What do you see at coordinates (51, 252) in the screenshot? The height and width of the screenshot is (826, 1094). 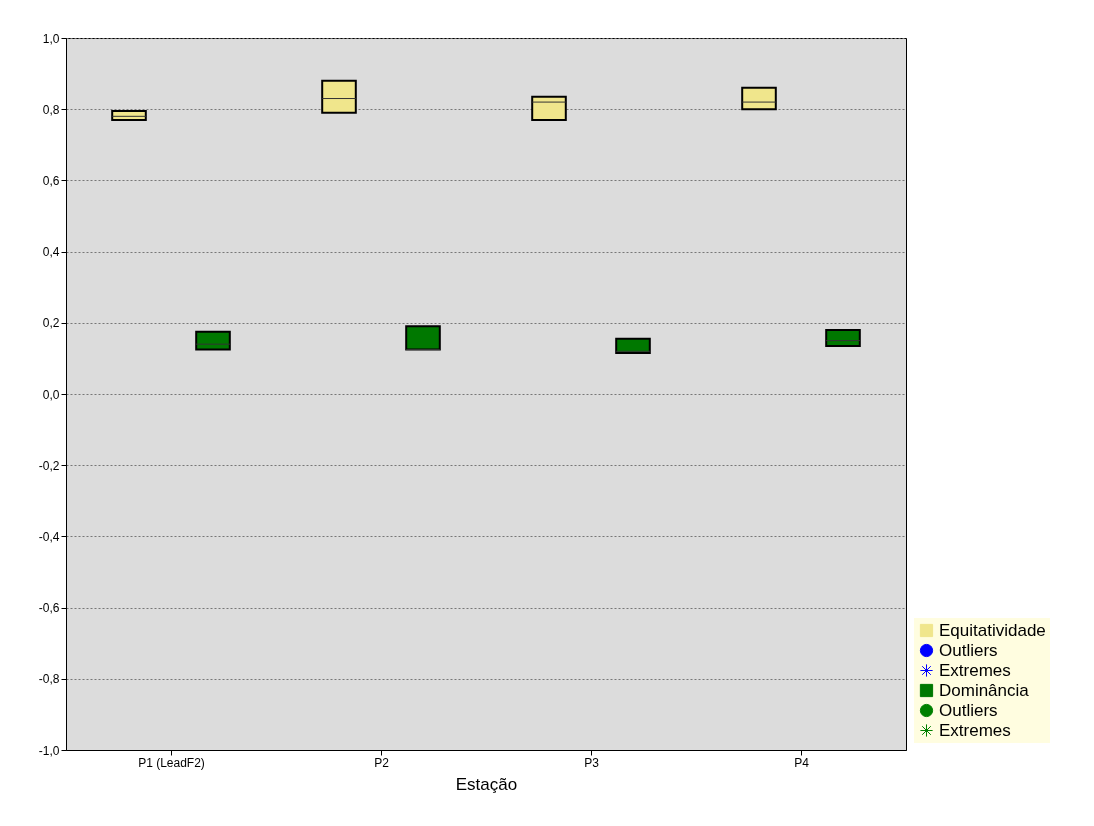 I see `y-tick-label: 0,4` at bounding box center [51, 252].